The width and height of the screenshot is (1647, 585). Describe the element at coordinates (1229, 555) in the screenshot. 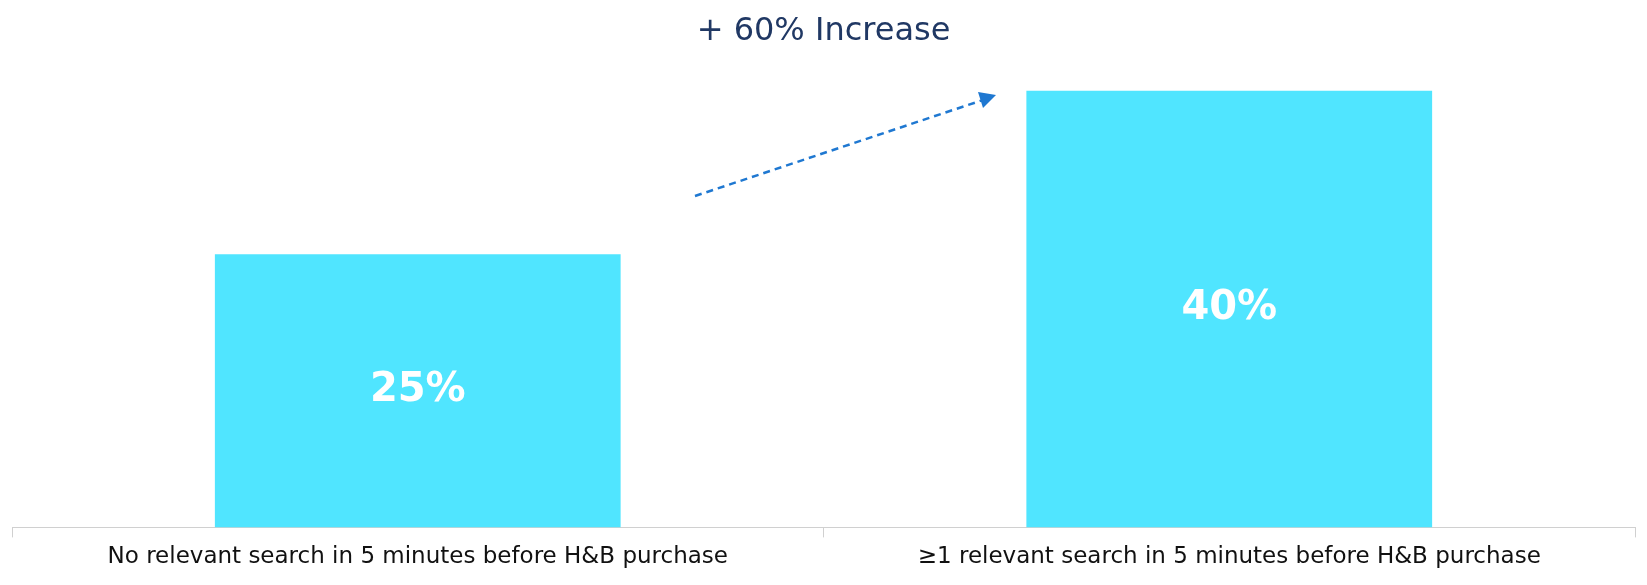

I see `x-tick-label: ≥1 relevant search in 5 minutes before H&B purchase` at that location.